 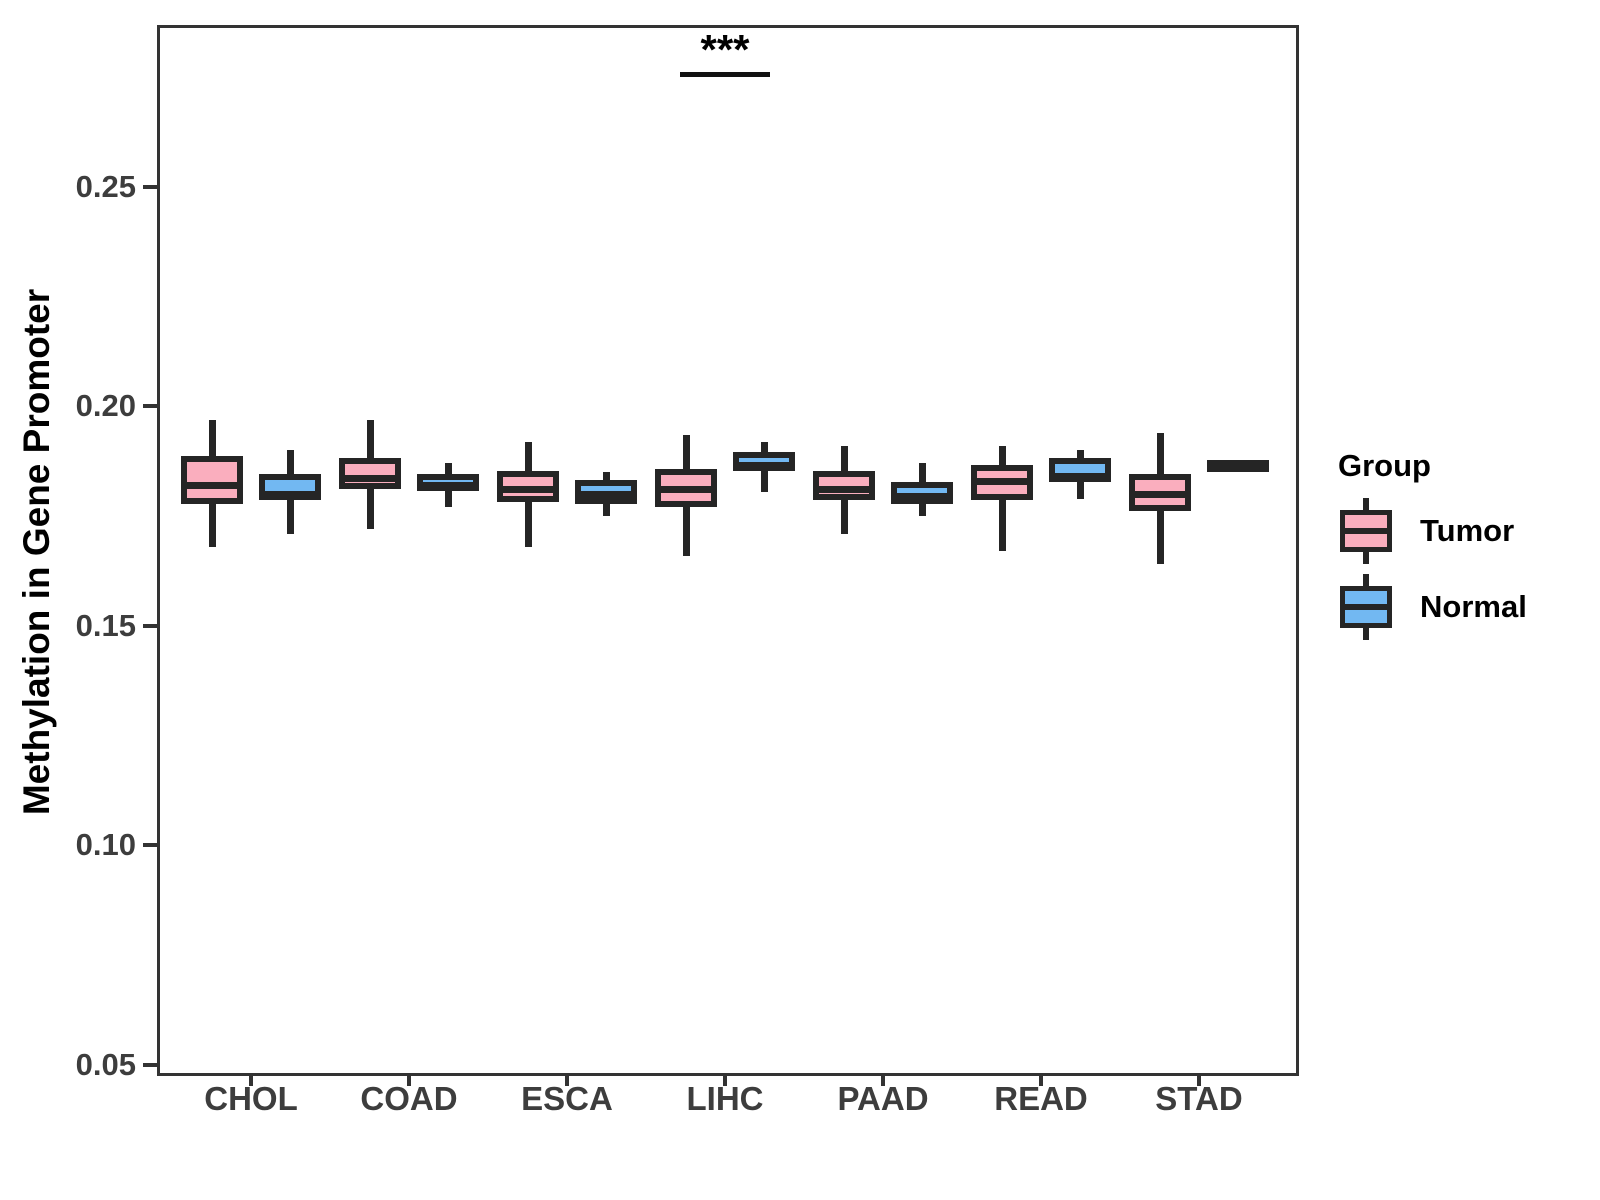 What do you see at coordinates (567, 1098) in the screenshot?
I see `x-tick-label-esca: ESCA` at bounding box center [567, 1098].